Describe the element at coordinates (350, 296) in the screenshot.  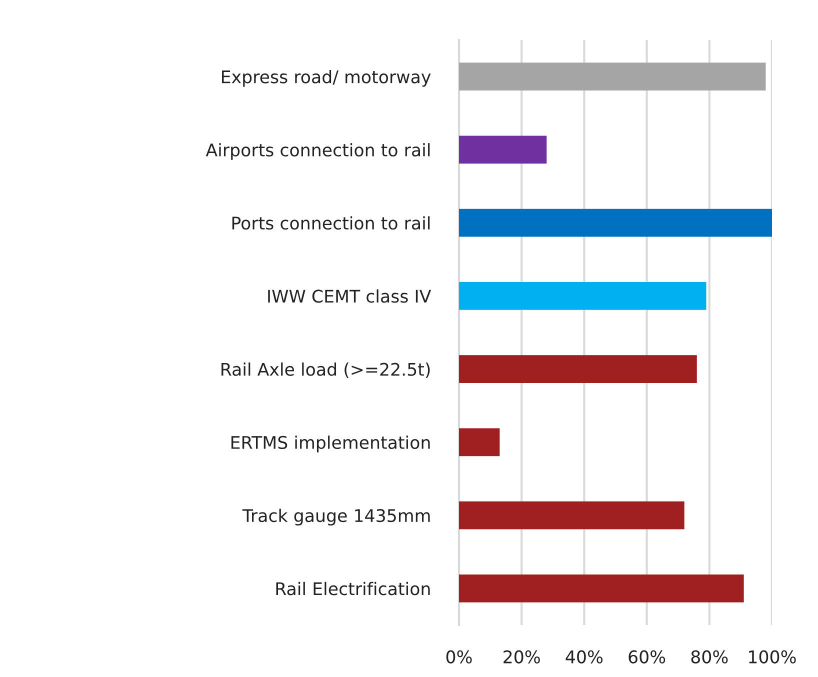
I see `y-tick-label: IWW CEMT class IV` at that location.